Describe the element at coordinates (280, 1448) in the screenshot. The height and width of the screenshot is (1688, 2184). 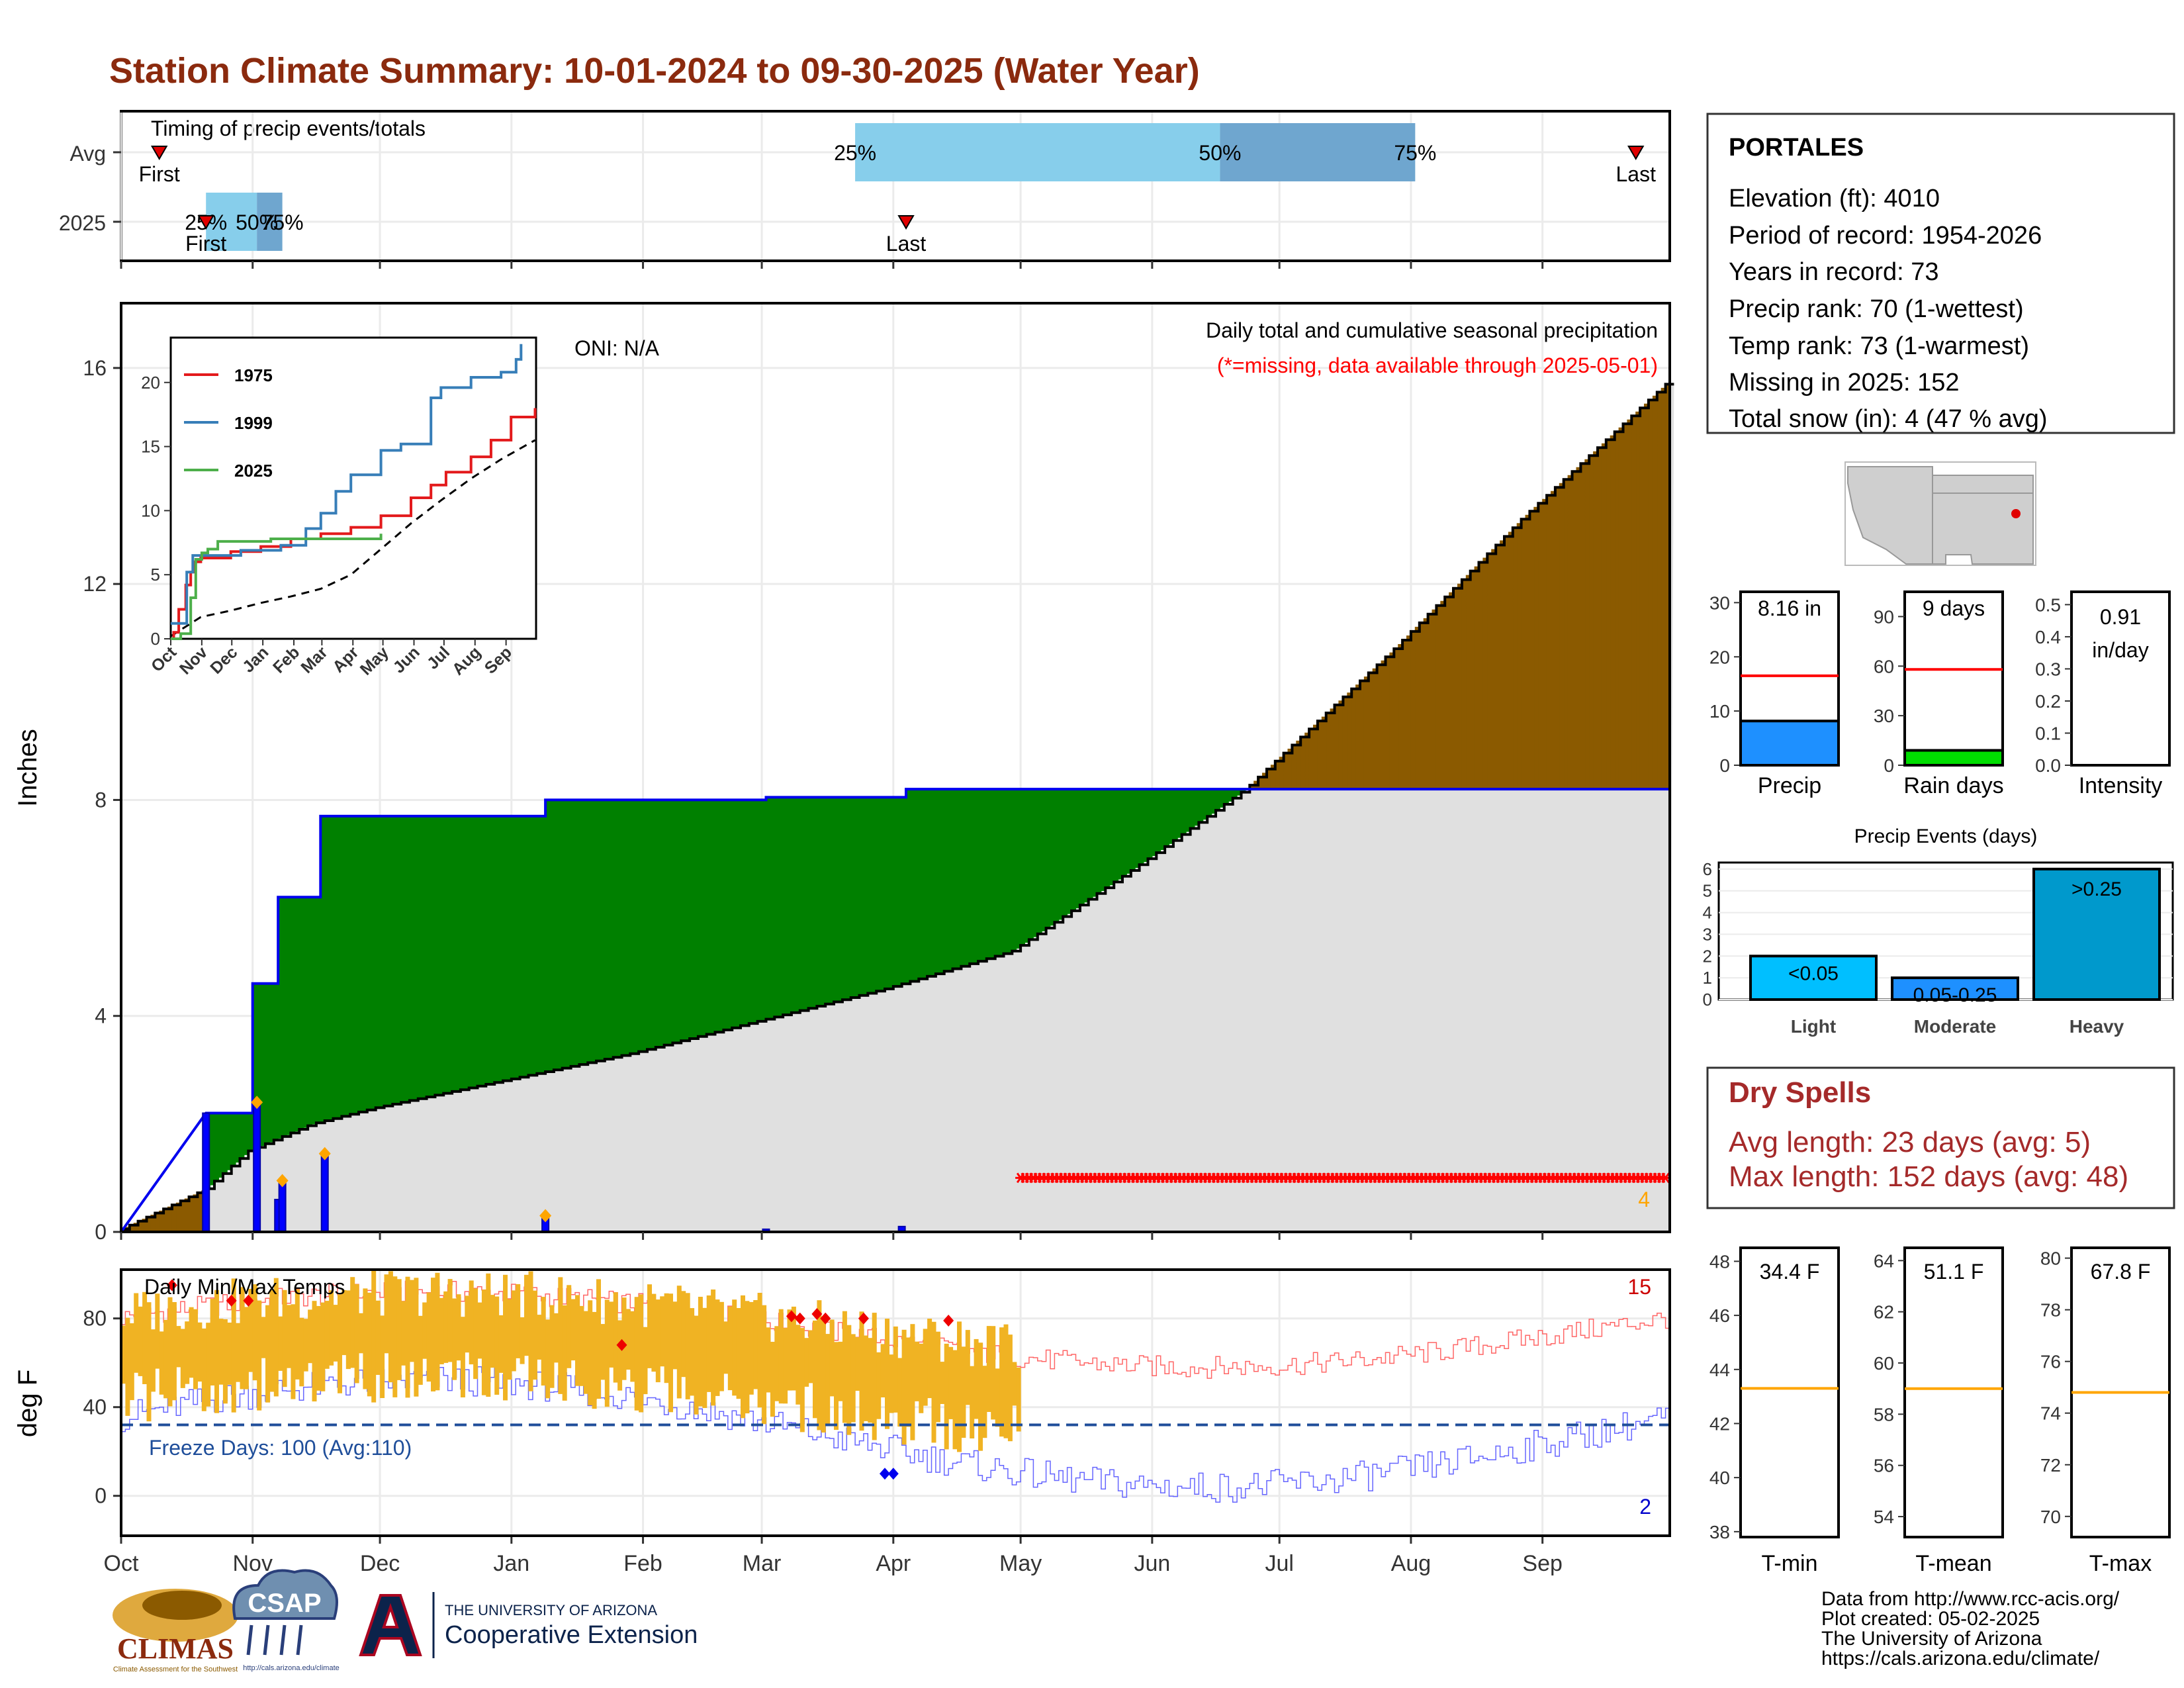
I see `freeze-days-label: Freeze Days: 100 (Avg:110)` at that location.